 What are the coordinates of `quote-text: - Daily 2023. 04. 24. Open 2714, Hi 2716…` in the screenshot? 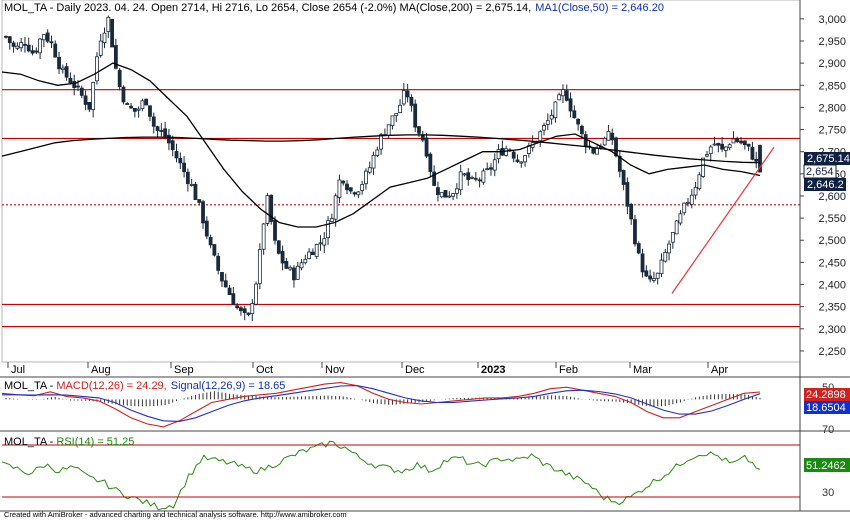 It's located at (223, 8).